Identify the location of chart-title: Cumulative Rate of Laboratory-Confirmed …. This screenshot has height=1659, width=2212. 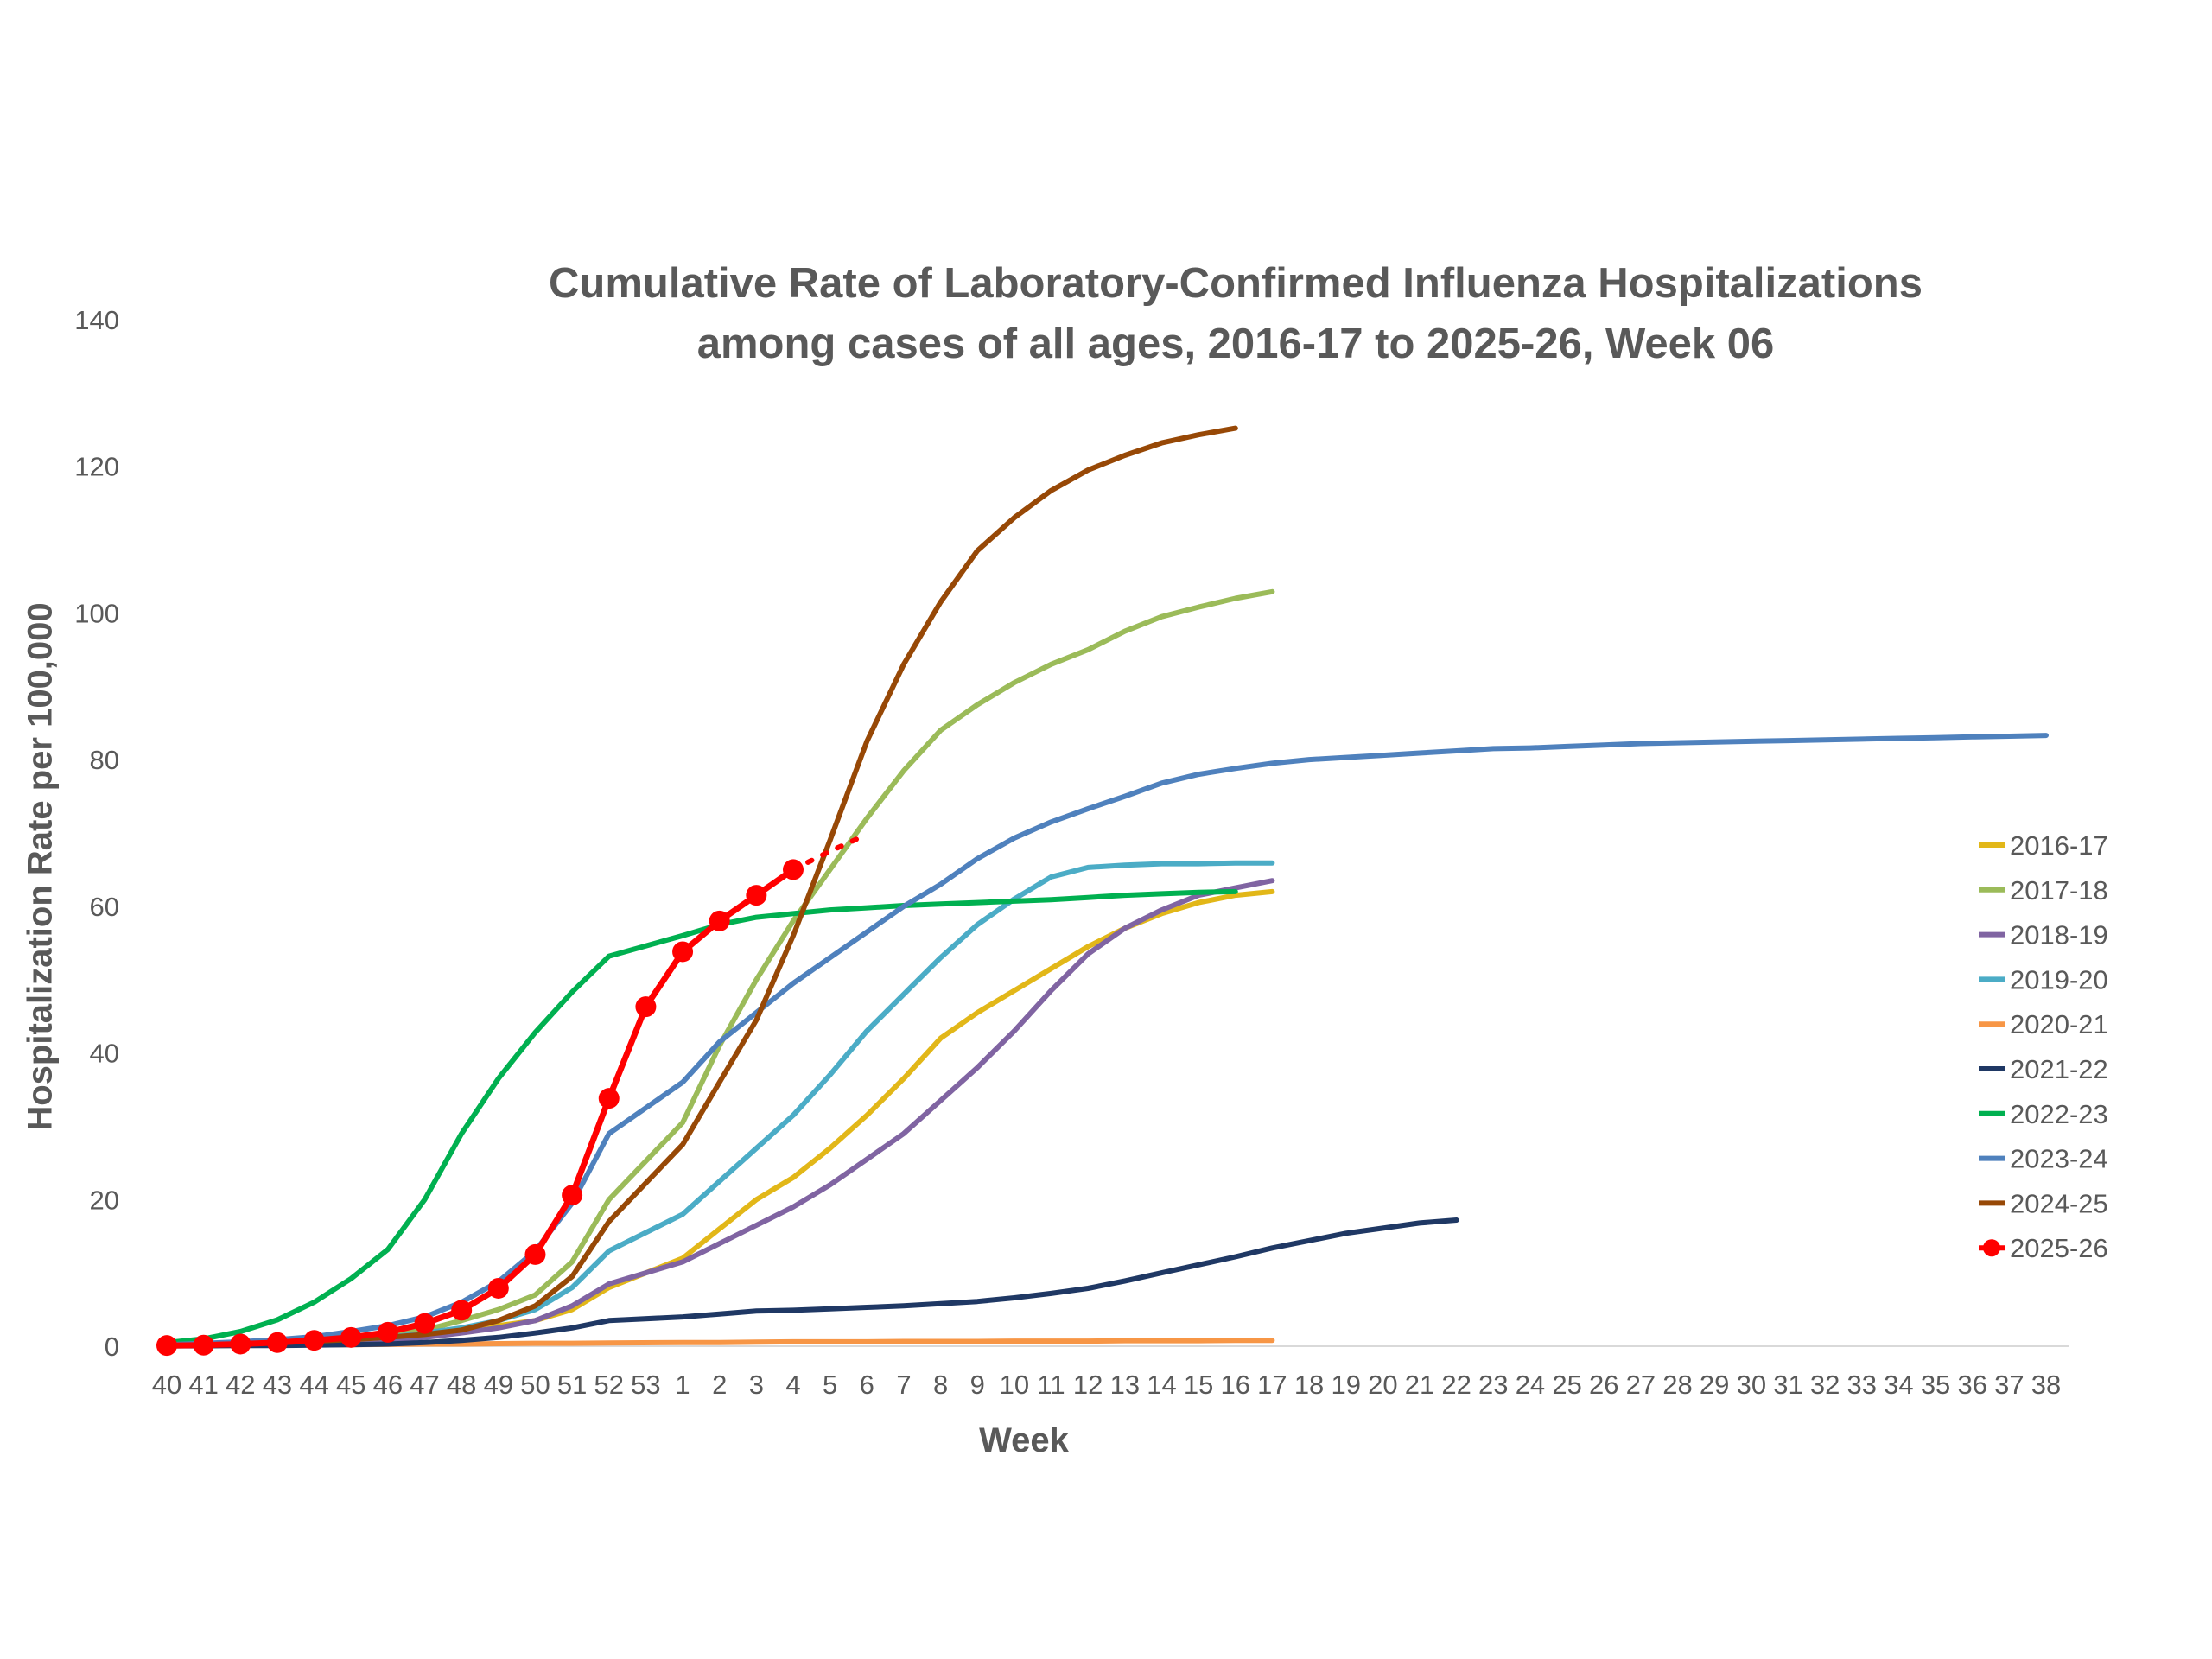
(1235, 313).